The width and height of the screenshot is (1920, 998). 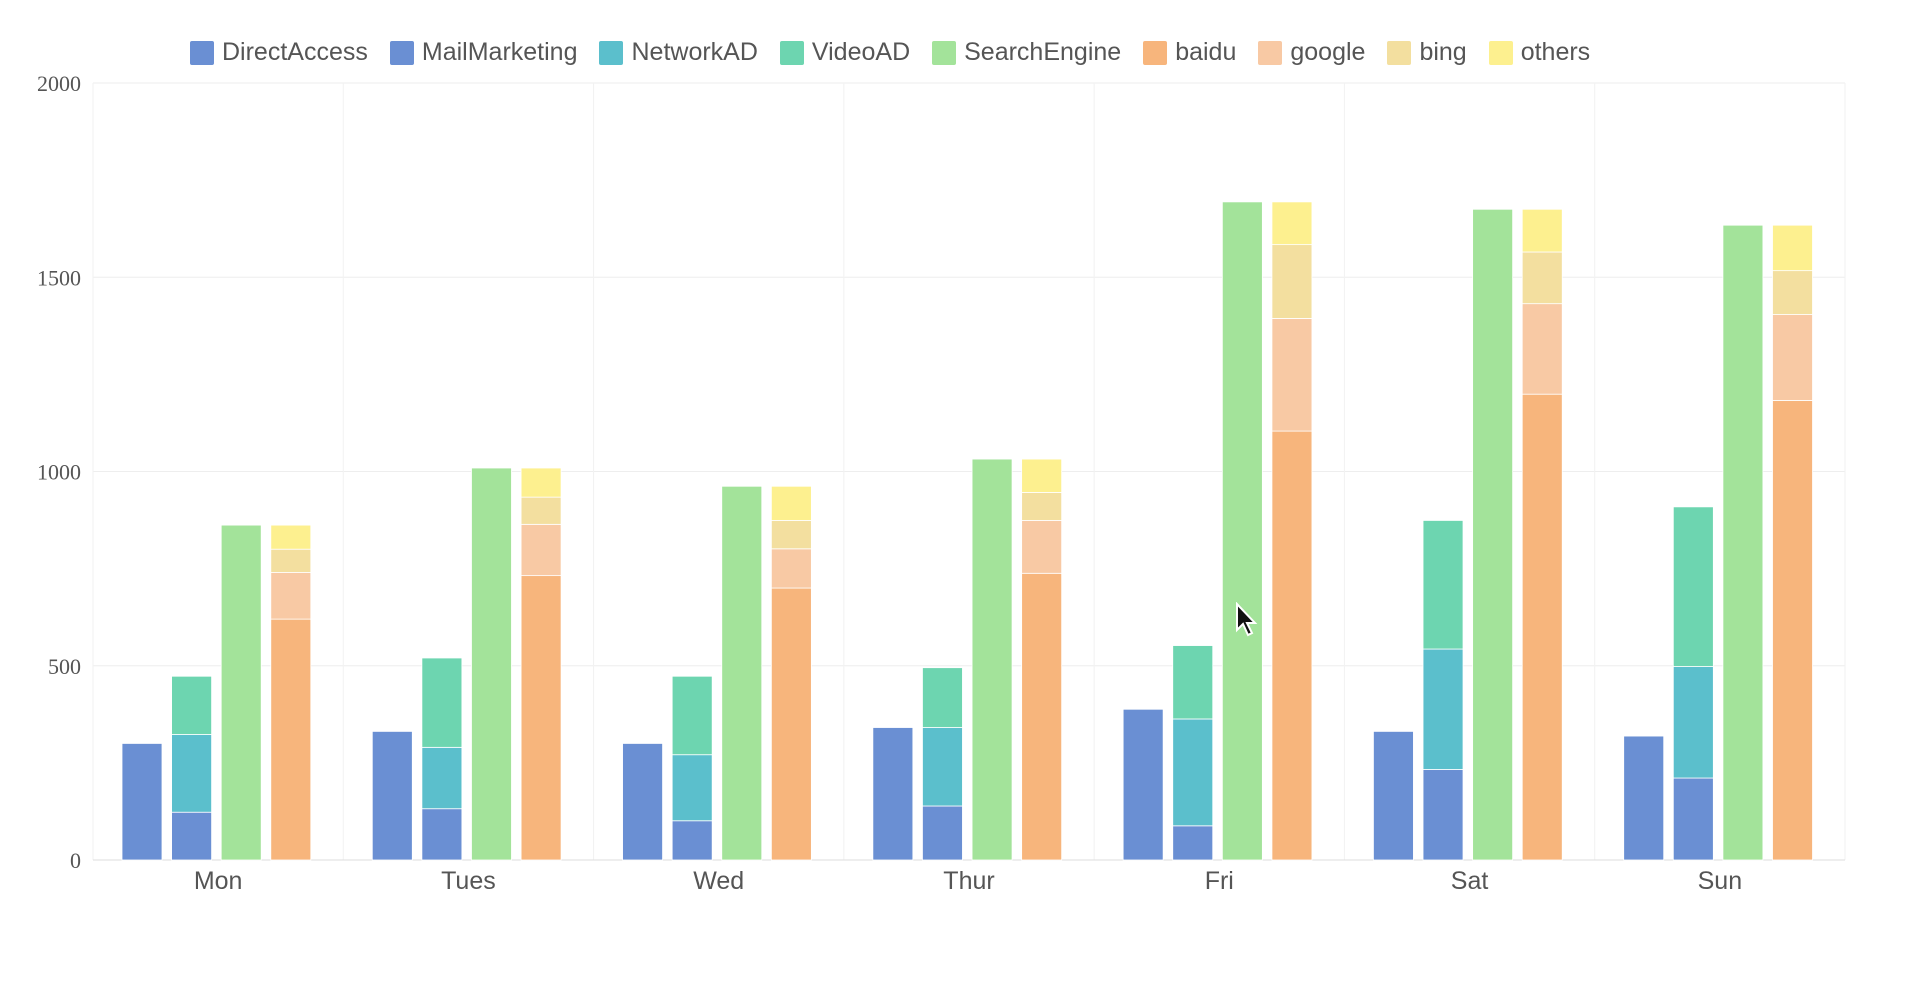 I want to click on legend-item-videoad: VideoAD, so click(x=845, y=52).